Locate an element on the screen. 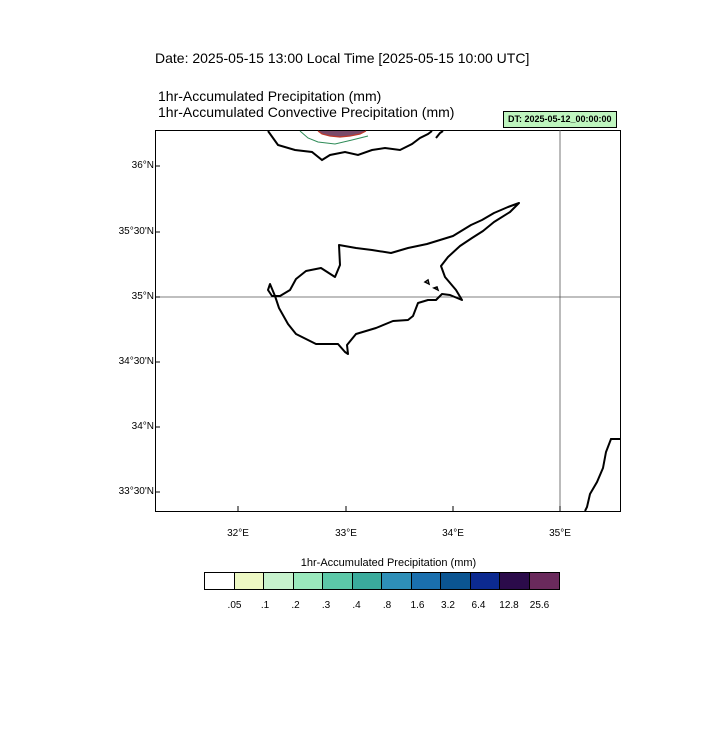  colorbar-label: .3 is located at coordinates (326, 605).